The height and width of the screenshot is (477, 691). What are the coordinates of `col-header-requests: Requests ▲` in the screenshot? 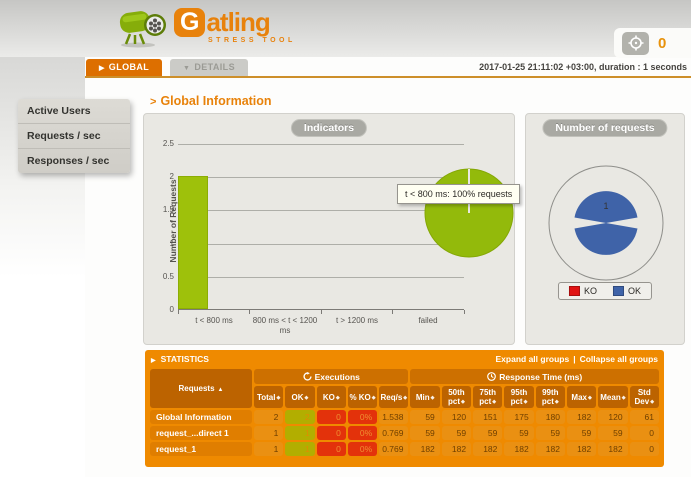 It's located at (201, 389).